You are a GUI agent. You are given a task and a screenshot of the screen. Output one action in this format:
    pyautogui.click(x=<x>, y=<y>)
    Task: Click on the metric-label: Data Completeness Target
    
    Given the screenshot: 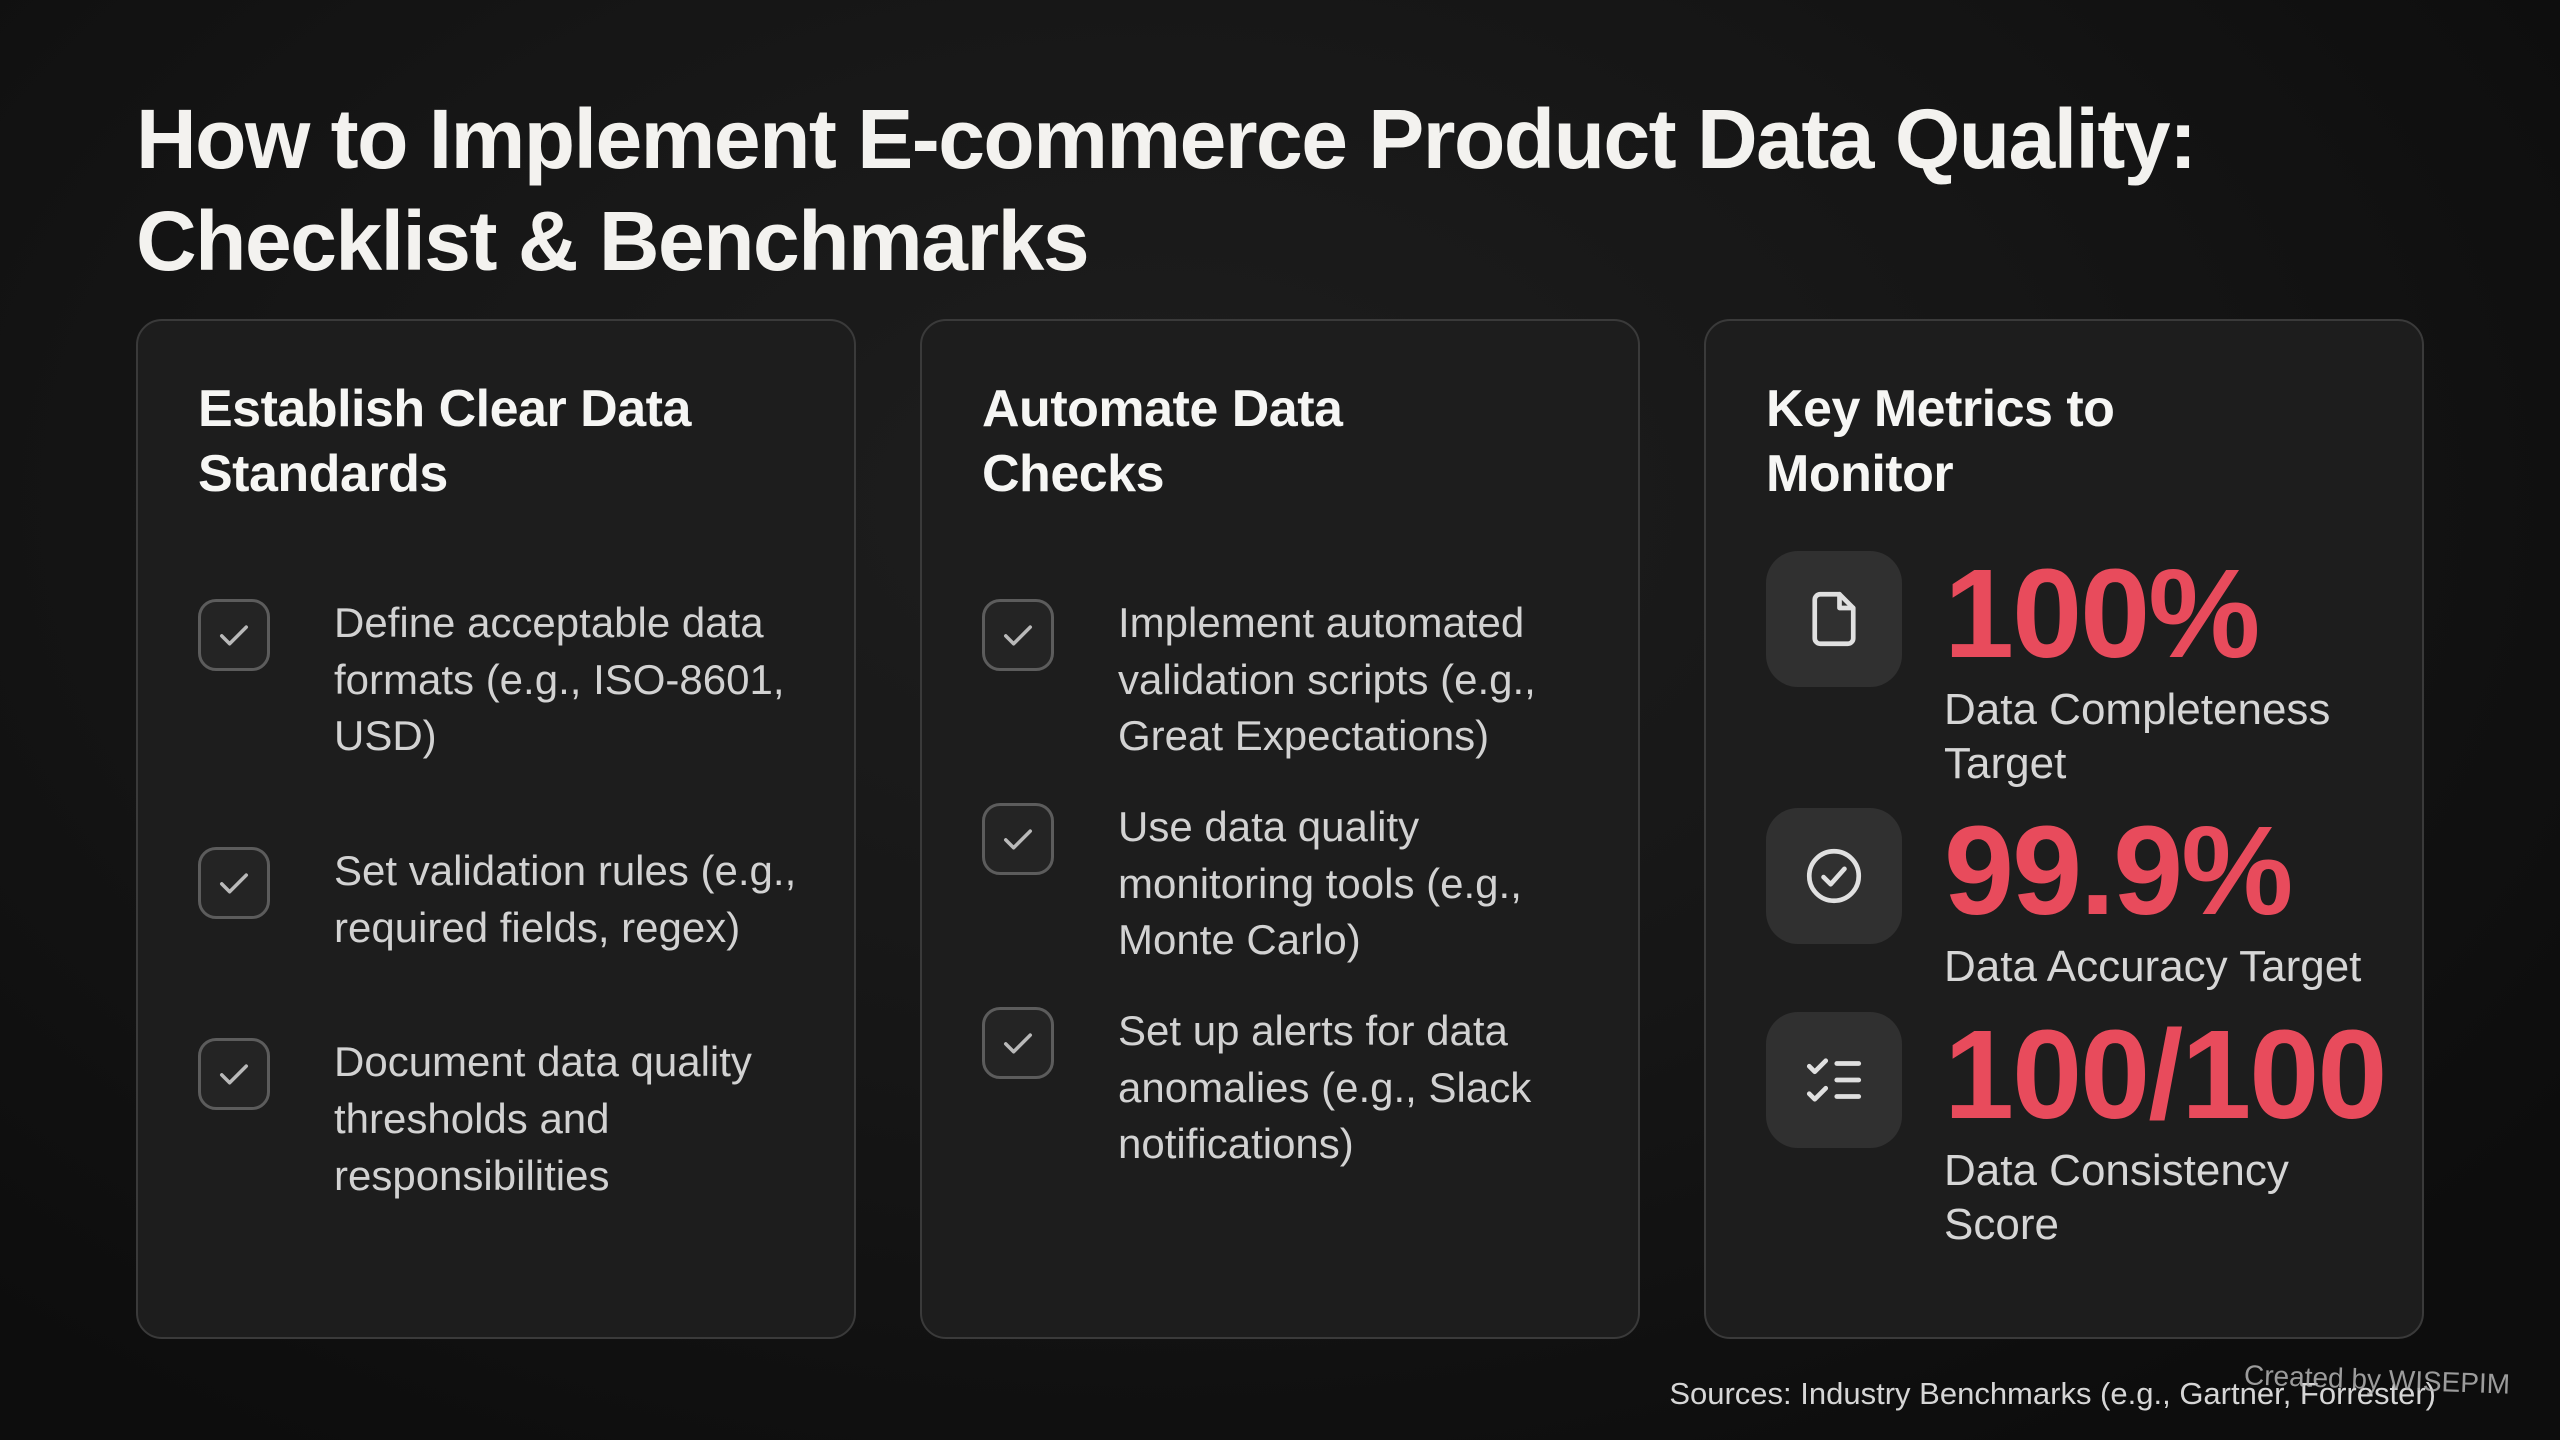 What is the action you would take?
    pyautogui.click(x=2137, y=736)
    